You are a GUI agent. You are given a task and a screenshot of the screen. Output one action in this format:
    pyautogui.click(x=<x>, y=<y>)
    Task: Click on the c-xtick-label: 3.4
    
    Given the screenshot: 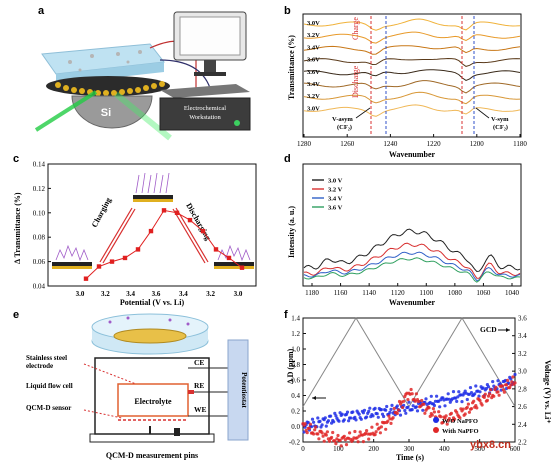 What is the action you would take?
    pyautogui.click(x=130, y=294)
    